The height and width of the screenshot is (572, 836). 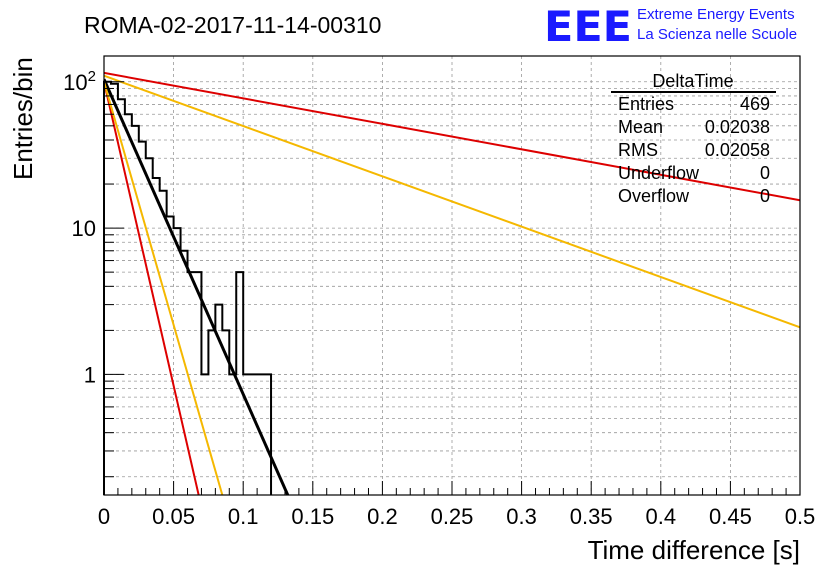 What do you see at coordinates (243, 516) in the screenshot?
I see `x-tick-label: 0.1` at bounding box center [243, 516].